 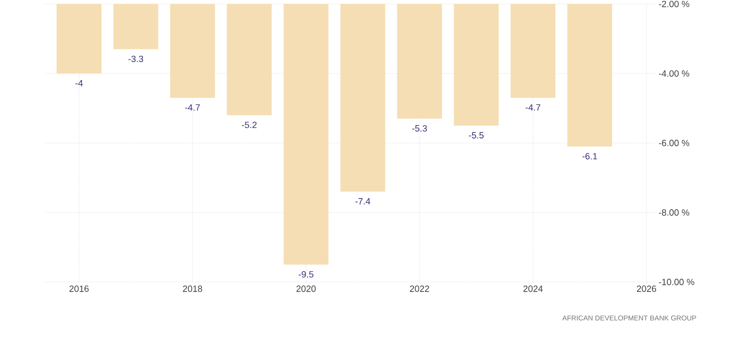 I want to click on x-tick-label: 2020, so click(x=306, y=289).